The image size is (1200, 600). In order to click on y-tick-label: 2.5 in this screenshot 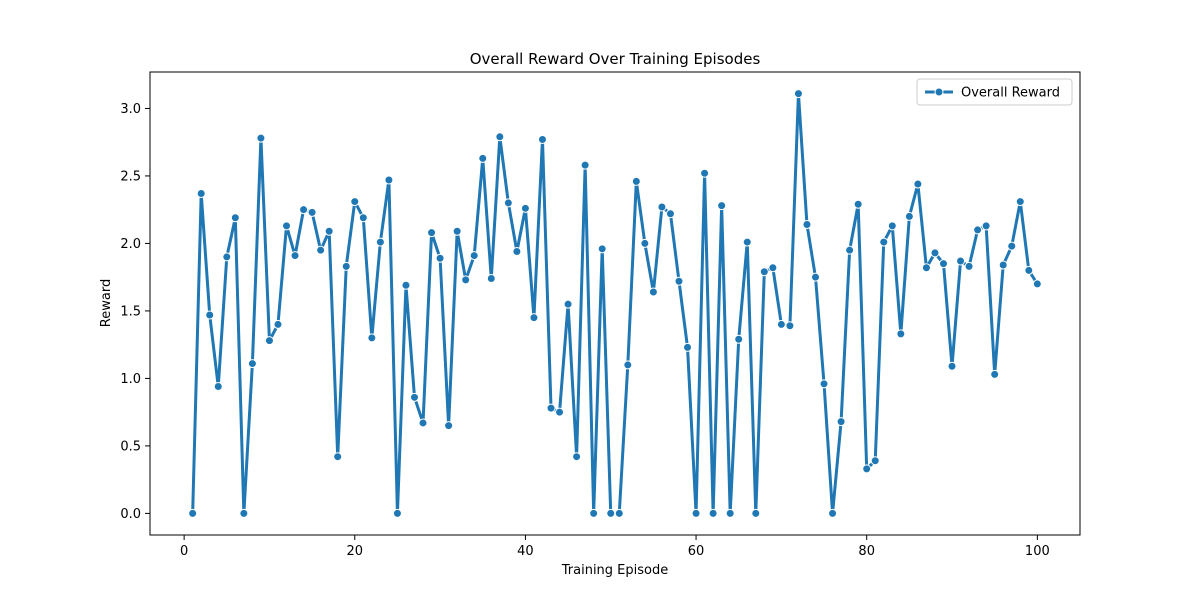, I will do `click(130, 176)`.